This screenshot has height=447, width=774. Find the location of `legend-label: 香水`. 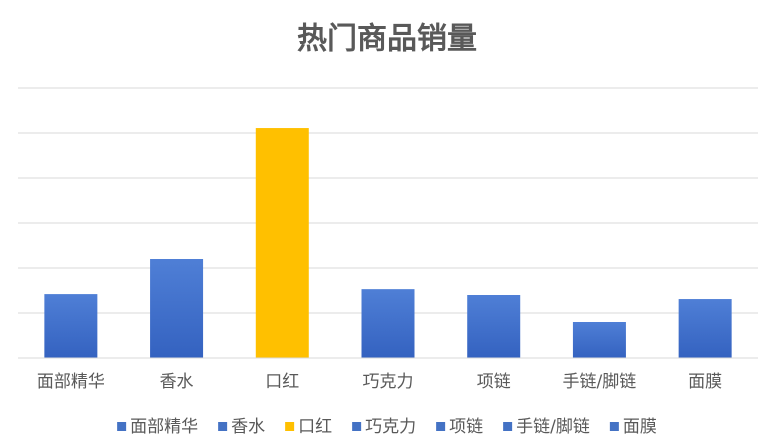

legend-label: 香水 is located at coordinates (248, 427).